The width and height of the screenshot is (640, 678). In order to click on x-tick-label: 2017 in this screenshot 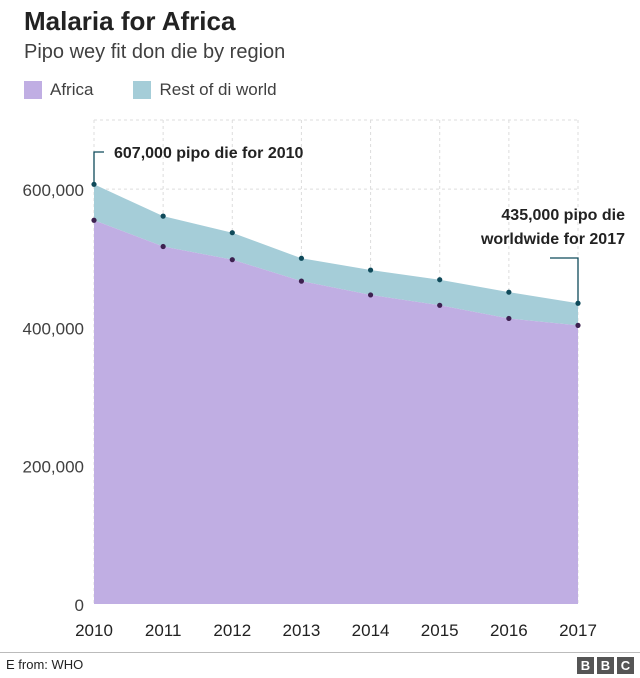, I will do `click(578, 630)`.